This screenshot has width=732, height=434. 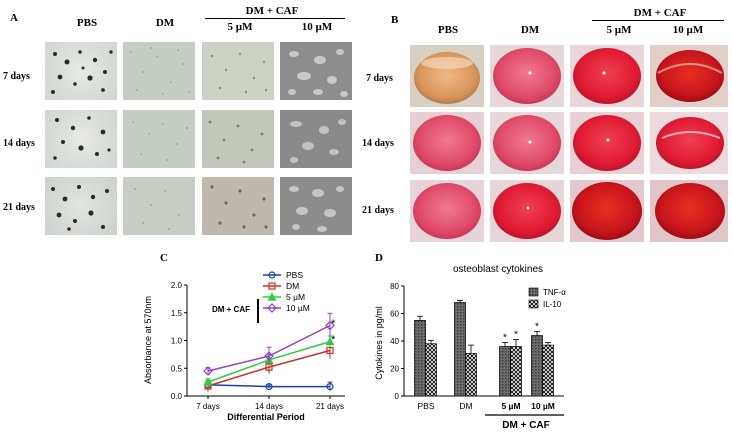 What do you see at coordinates (689, 143) in the screenshot?
I see `well-caf10-14days` at bounding box center [689, 143].